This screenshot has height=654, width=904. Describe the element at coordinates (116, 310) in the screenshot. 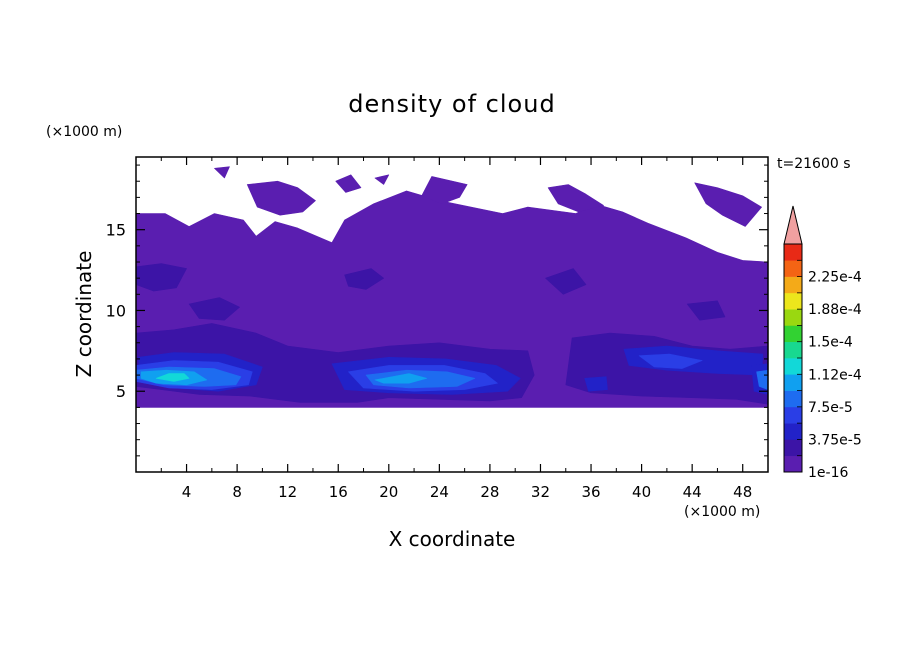

I see `y-tick-label: 10` at that location.